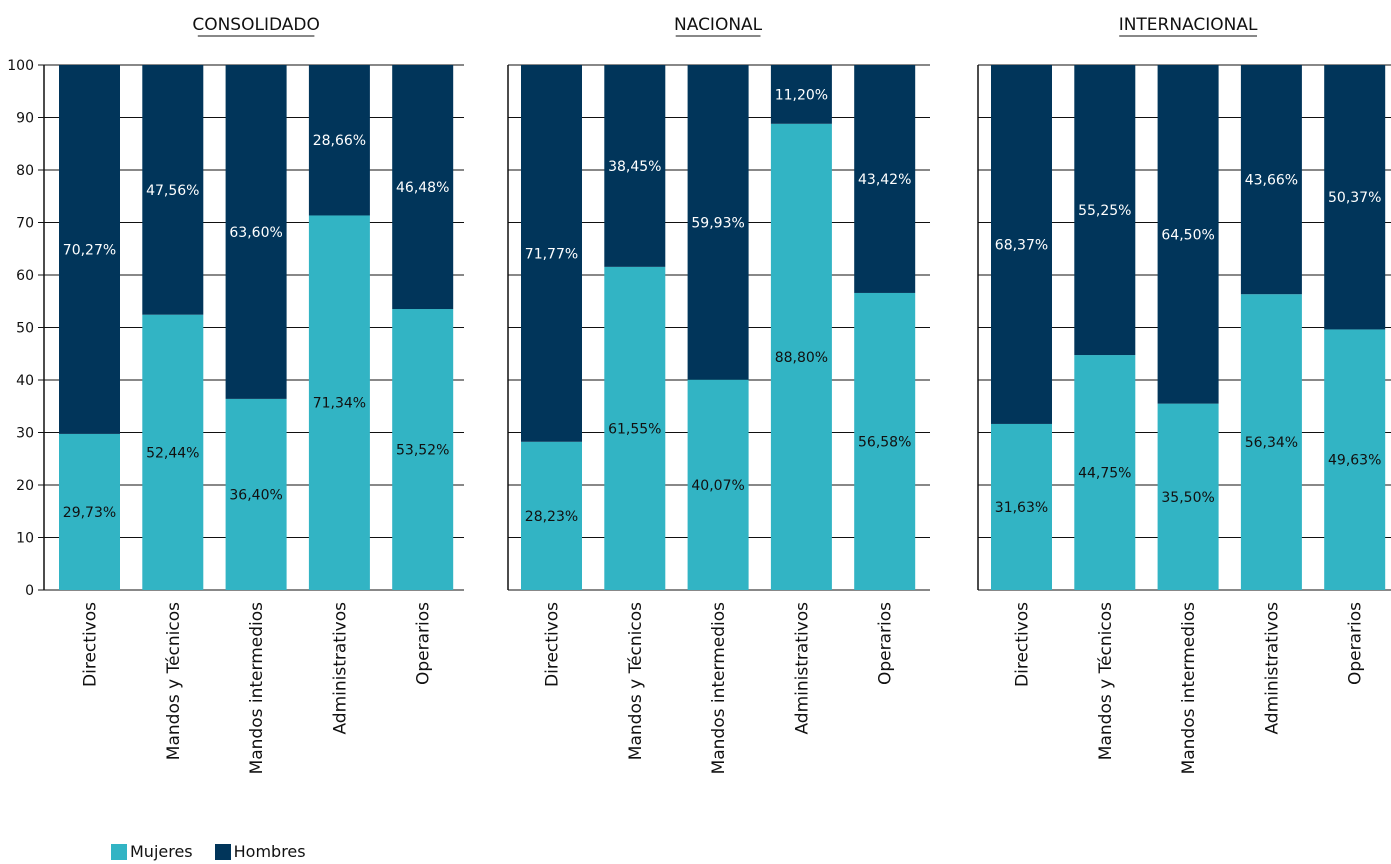 This screenshot has height=864, width=1391. I want to click on data-label-hombres: 43,42%, so click(884, 180).